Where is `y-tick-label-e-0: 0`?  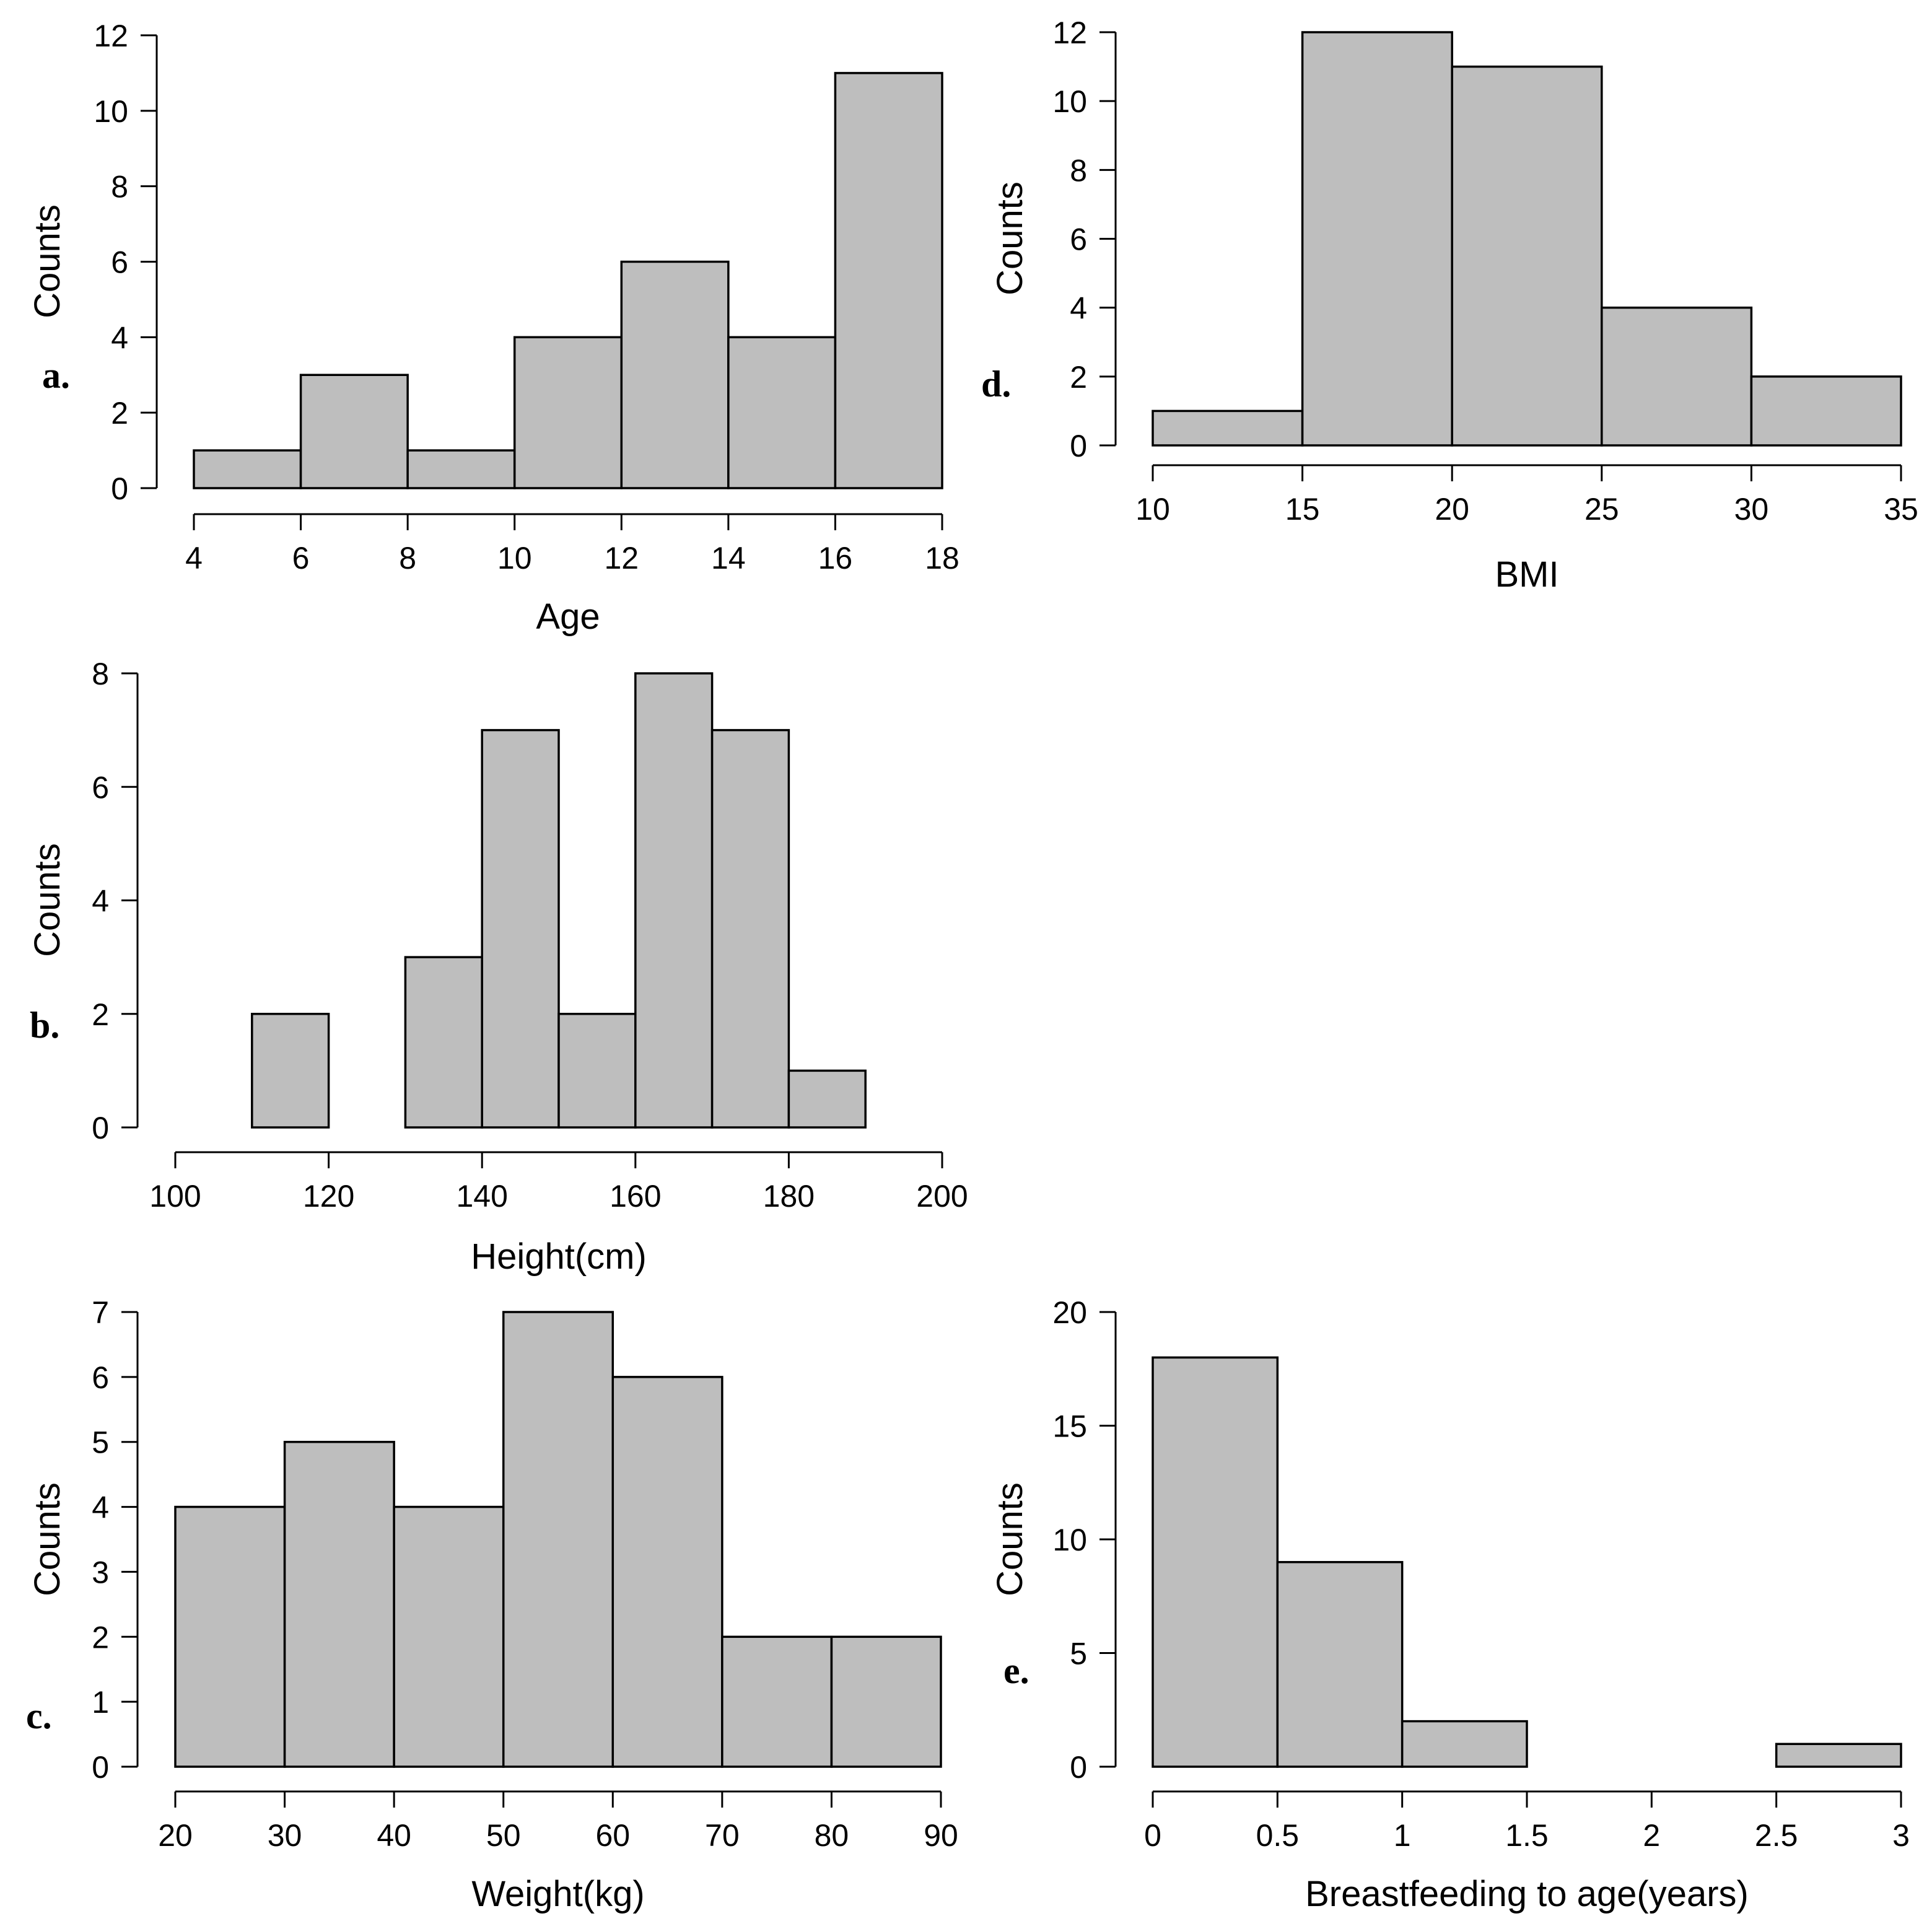 y-tick-label-e-0: 0 is located at coordinates (1078, 1767).